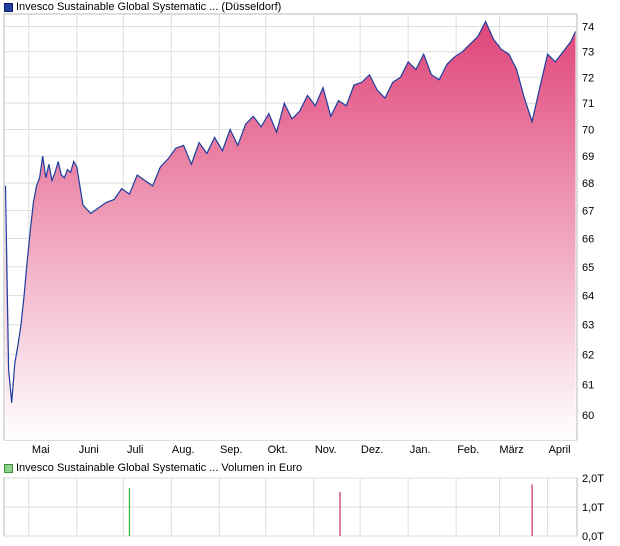  What do you see at coordinates (372, 450) in the screenshot?
I see `x-tick-label: Dez.` at bounding box center [372, 450].